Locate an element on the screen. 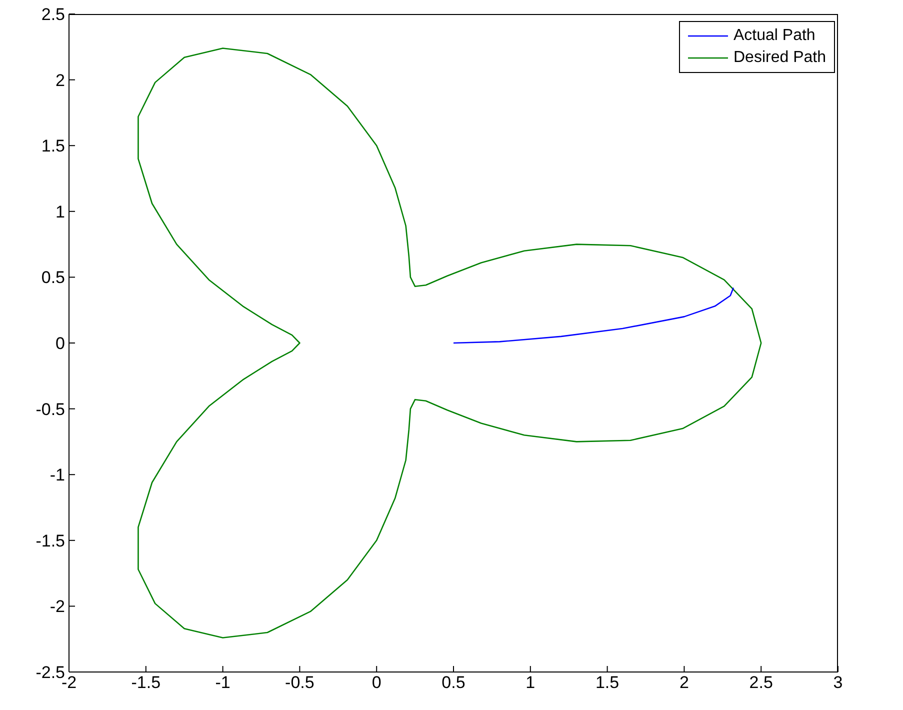 The width and height of the screenshot is (903, 710). y-tick-label: 2.5 is located at coordinates (53, 14).